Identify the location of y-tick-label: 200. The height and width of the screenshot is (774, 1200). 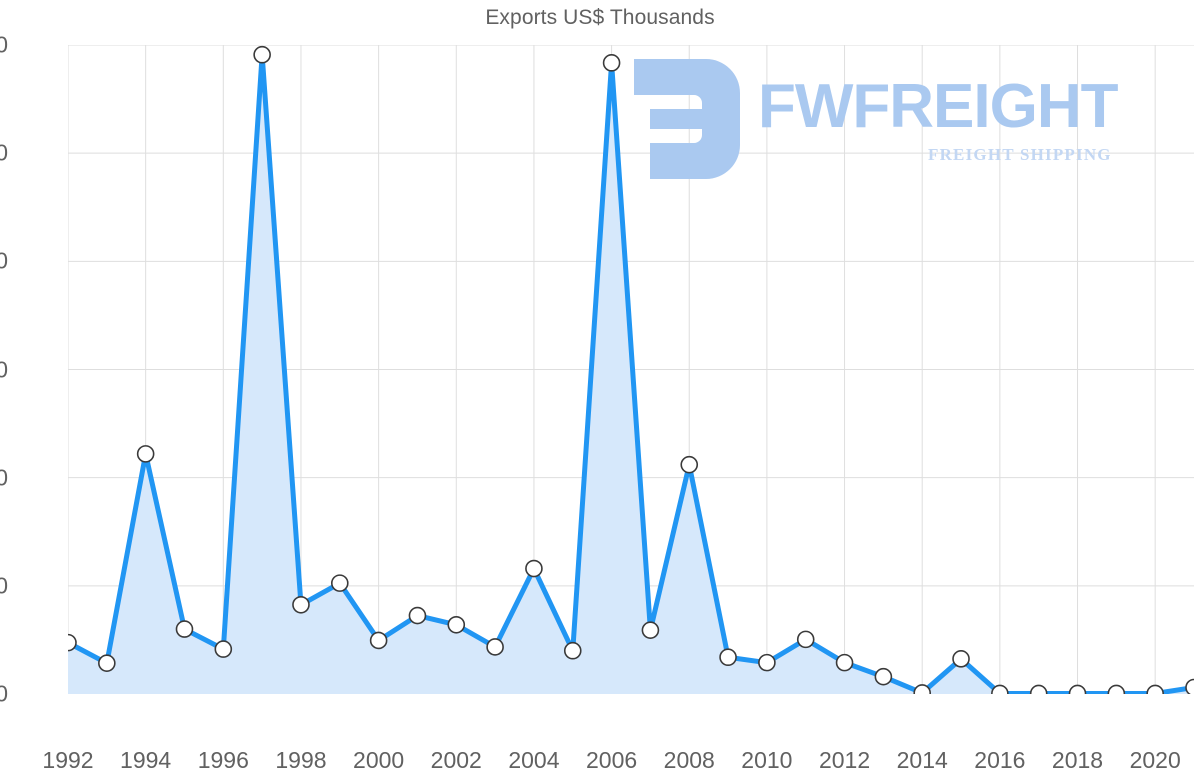
(4, 585).